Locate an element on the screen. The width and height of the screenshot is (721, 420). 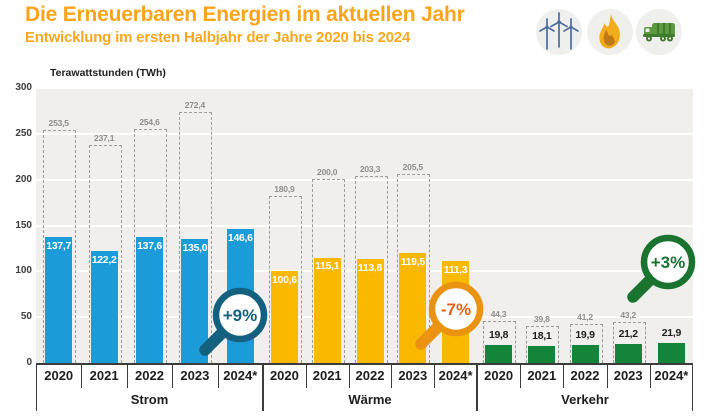
half-year-bar-Verkehr-2021 is located at coordinates (542, 354).